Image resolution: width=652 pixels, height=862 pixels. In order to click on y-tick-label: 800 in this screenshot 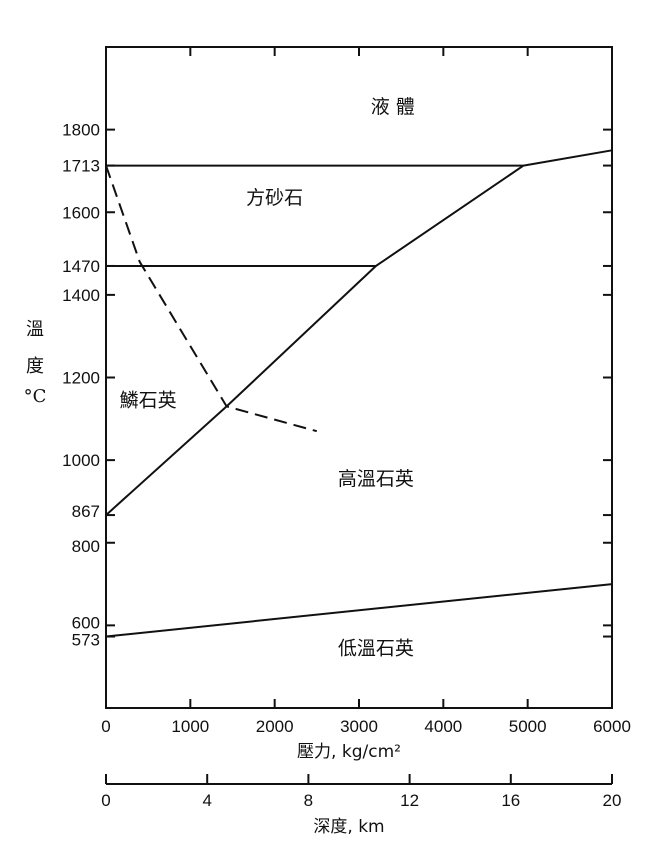, I will do `click(86, 546)`.